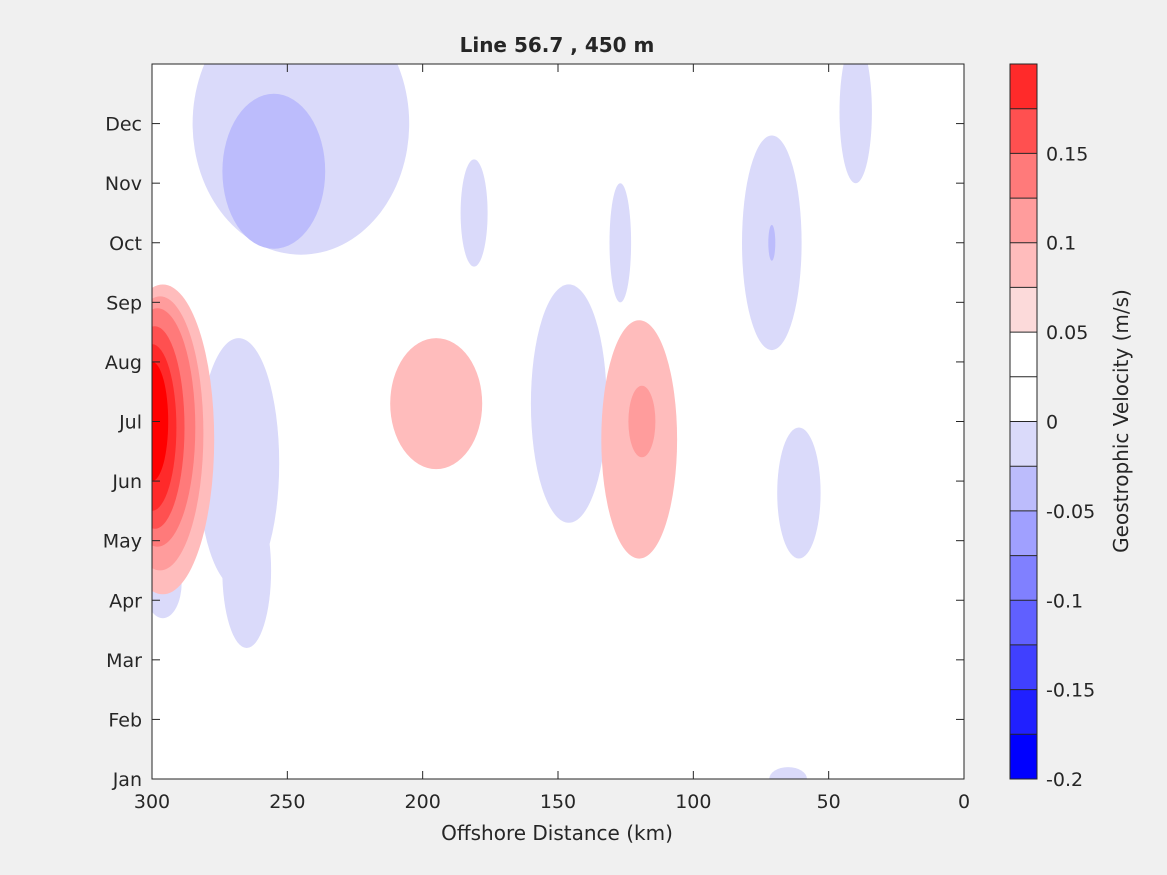 The width and height of the screenshot is (1167, 875). Describe the element at coordinates (1064, 780) in the screenshot. I see `colorbar-tick-label: -0.2` at that location.